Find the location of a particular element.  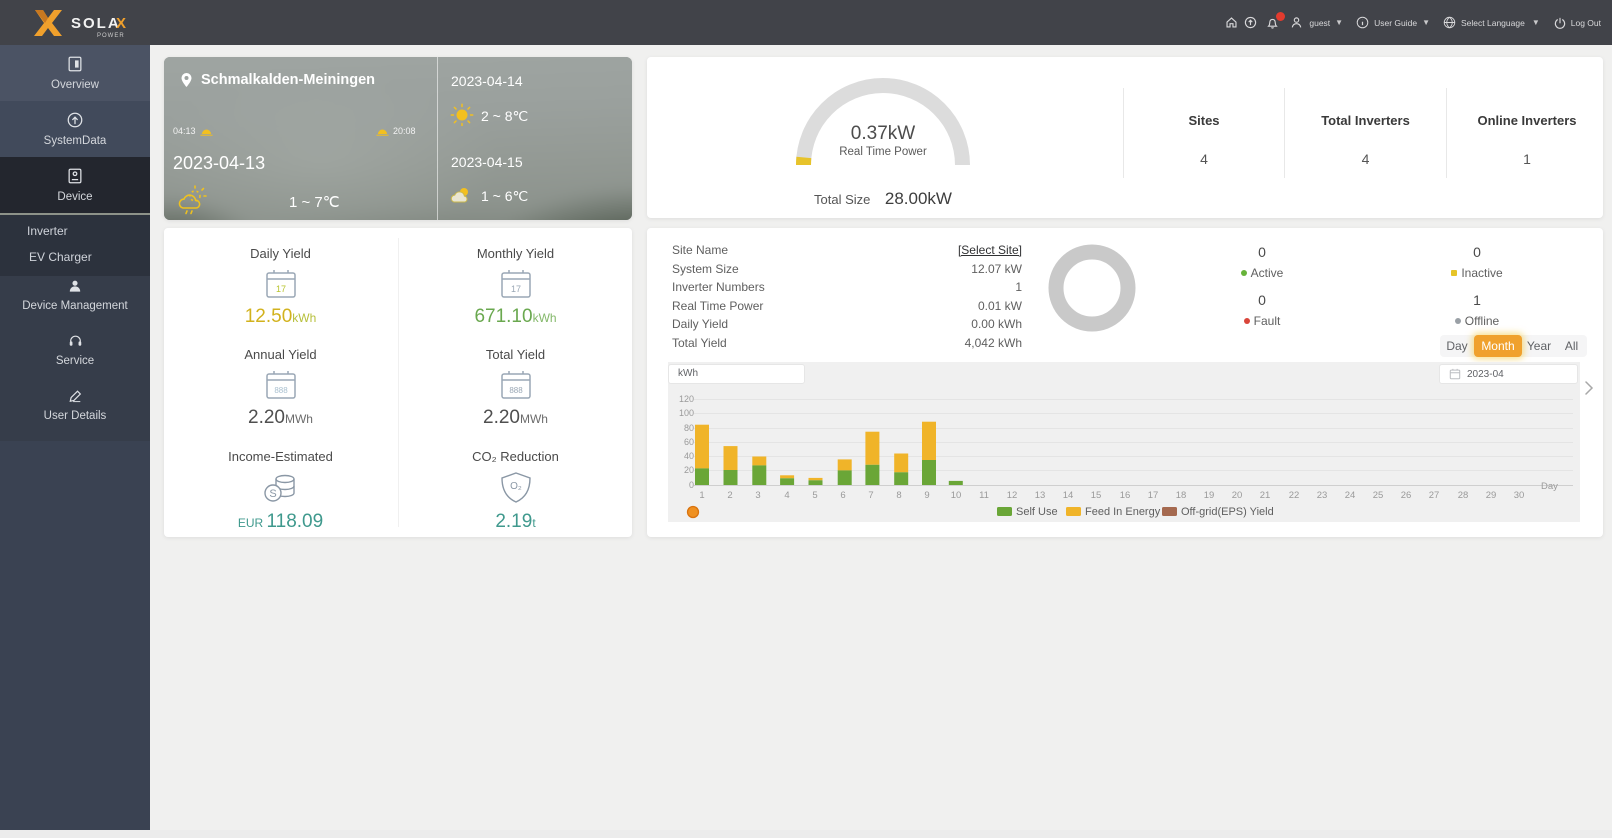

svg-text: Day is located at coordinates (1549, 486).